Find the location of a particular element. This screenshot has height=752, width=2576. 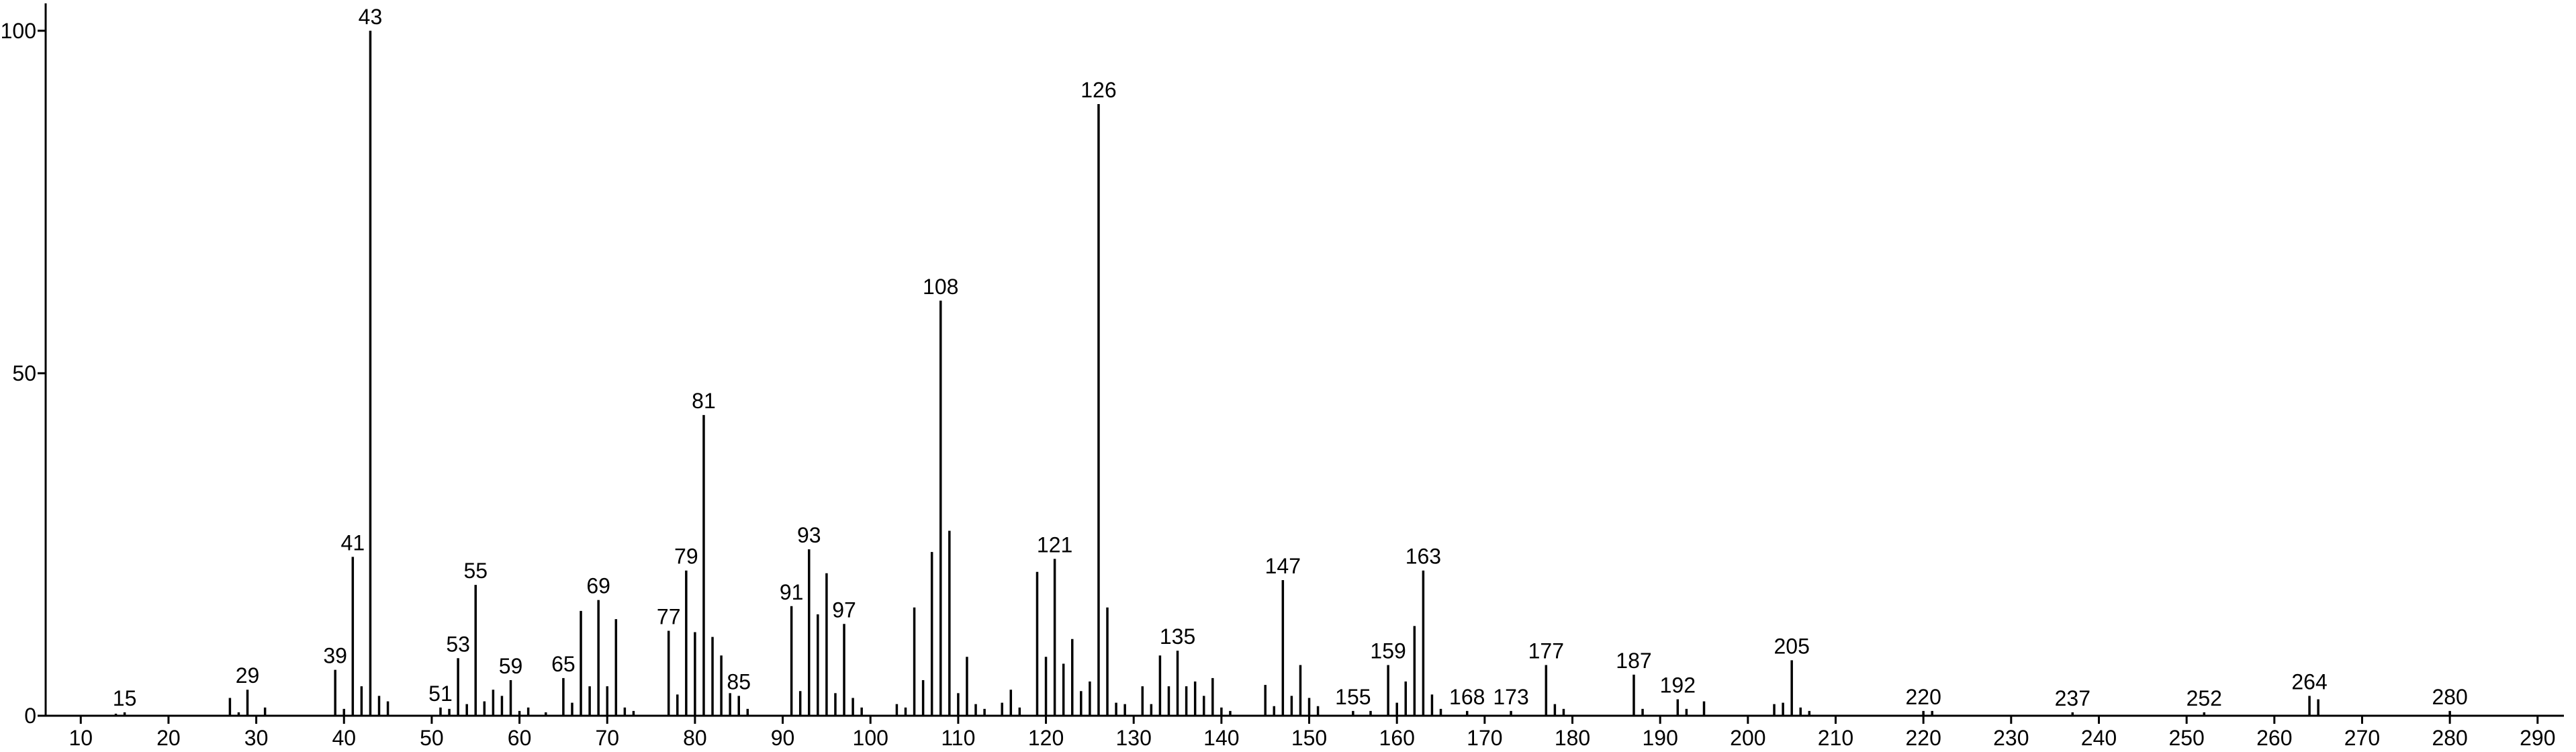

peak-label: 55 is located at coordinates (475, 571).